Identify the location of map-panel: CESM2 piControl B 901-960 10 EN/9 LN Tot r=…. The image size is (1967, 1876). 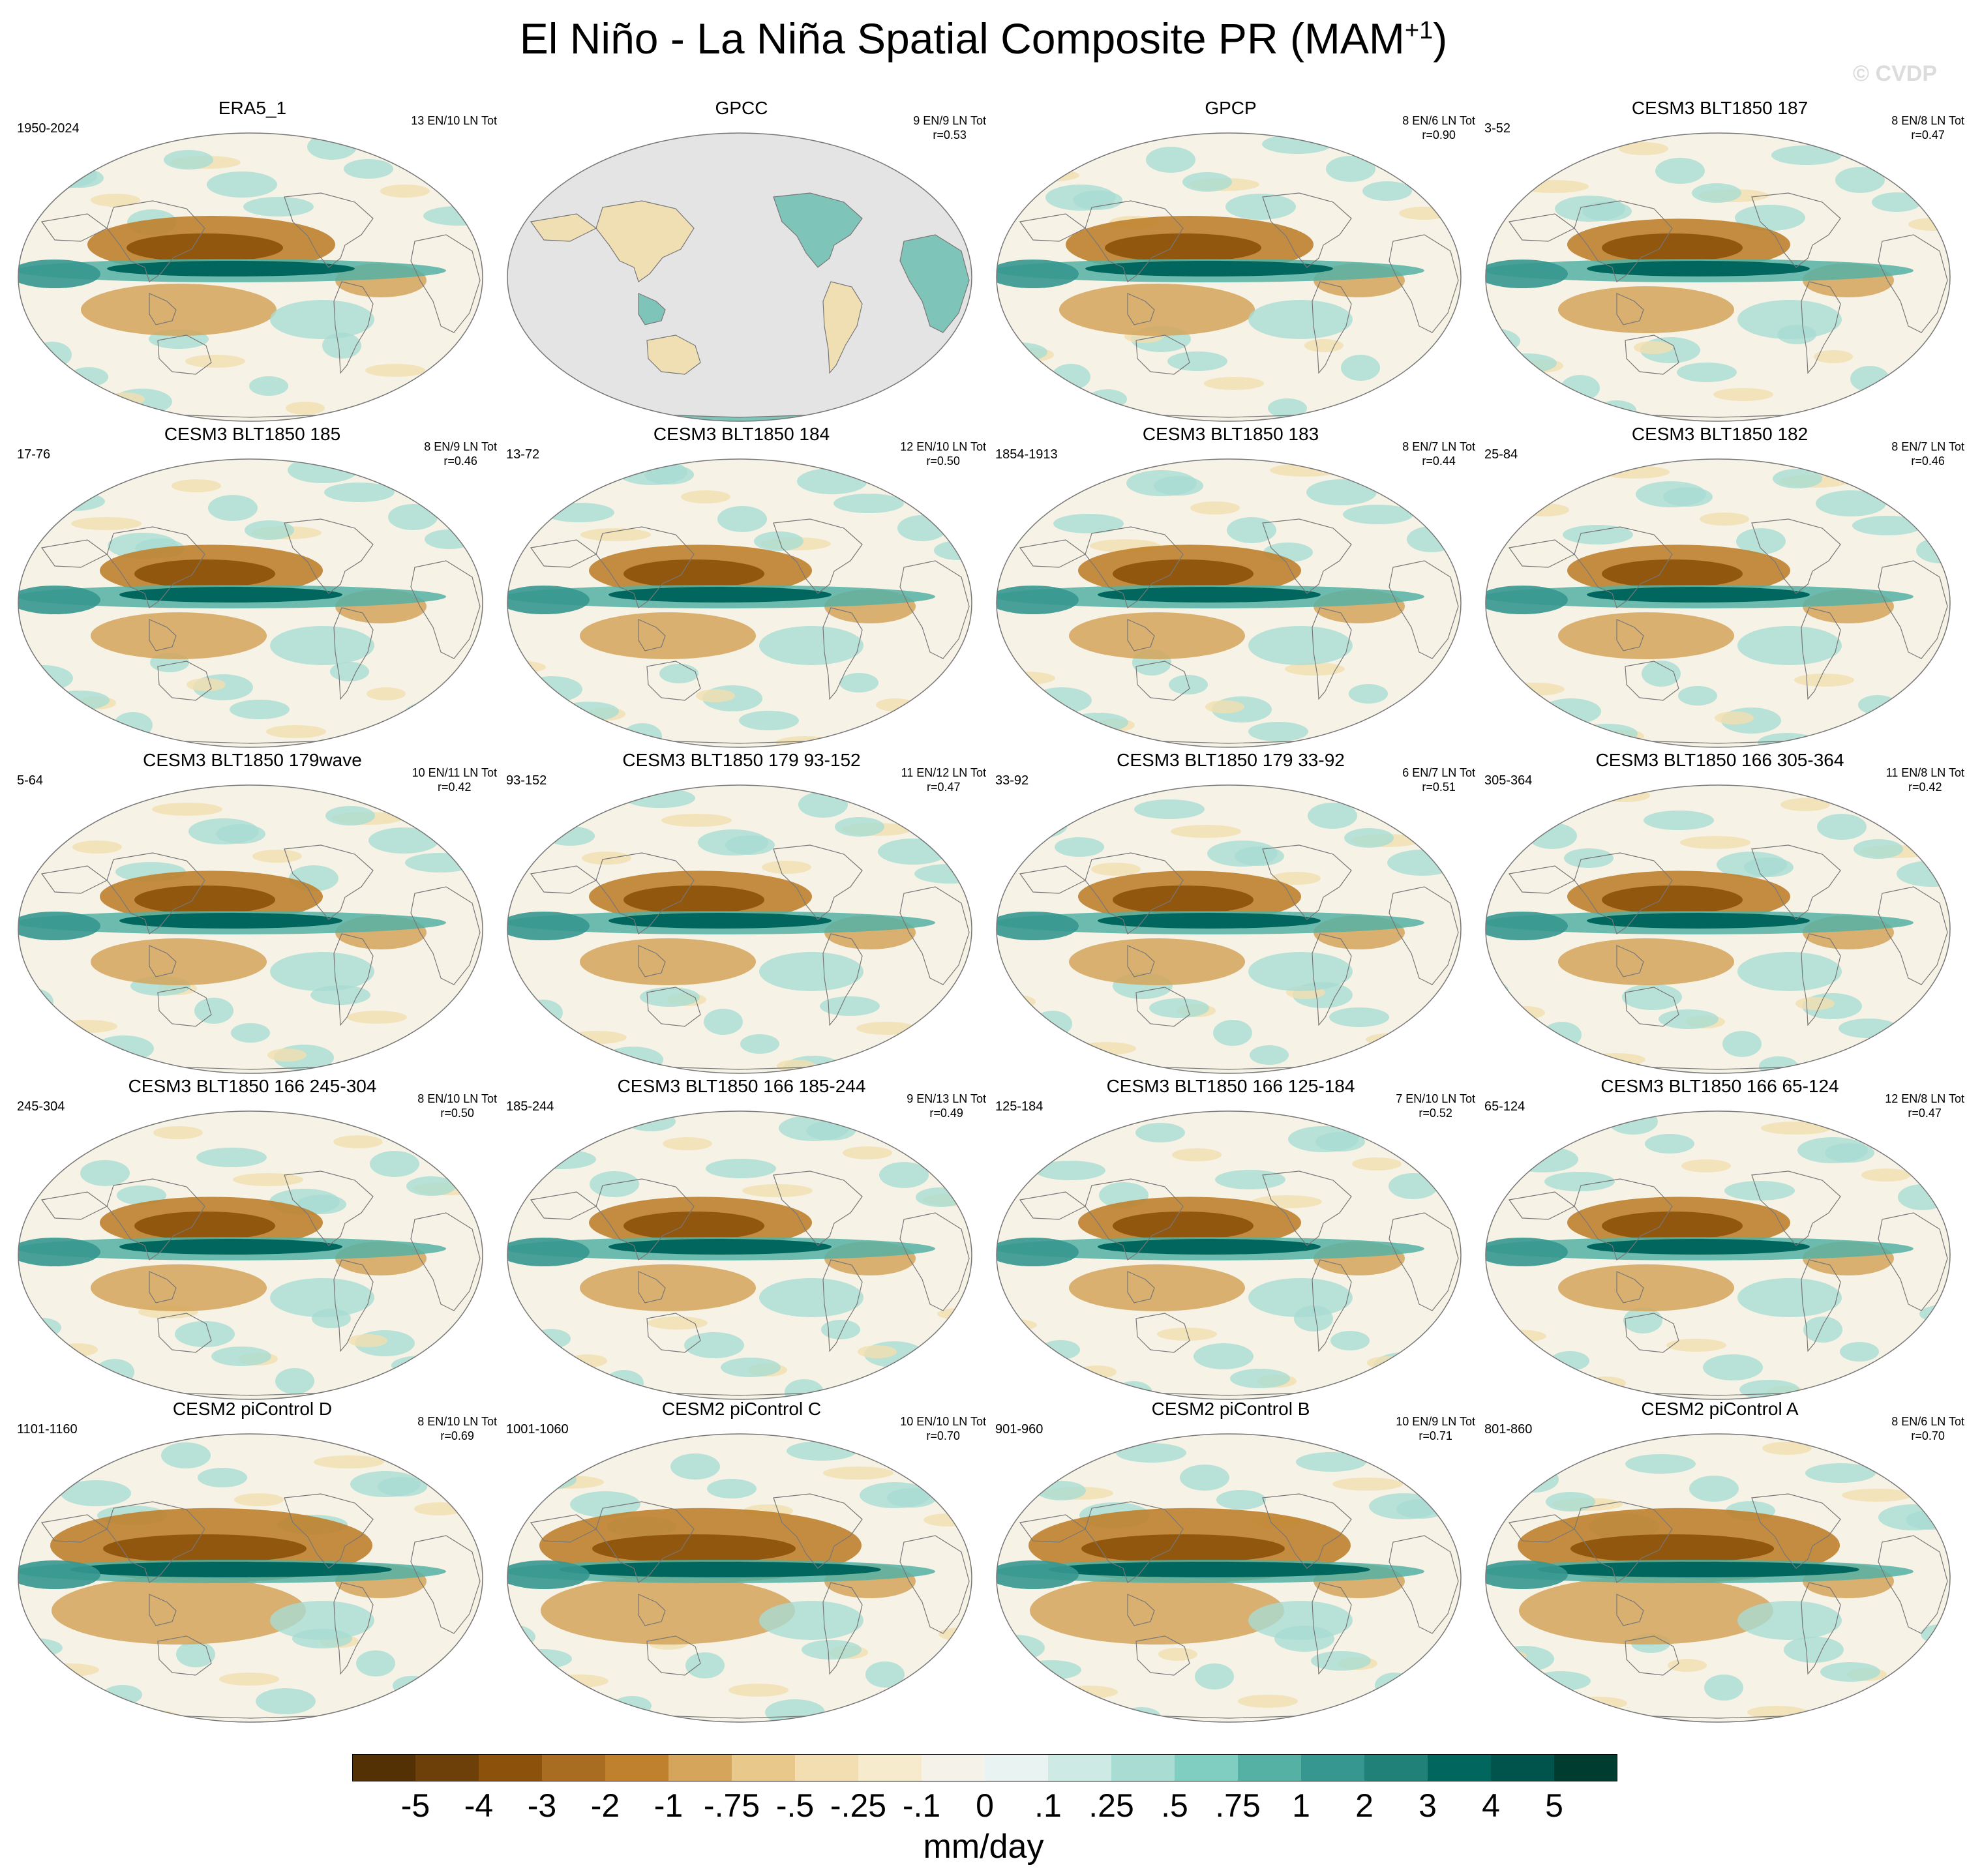
(1230, 1562).